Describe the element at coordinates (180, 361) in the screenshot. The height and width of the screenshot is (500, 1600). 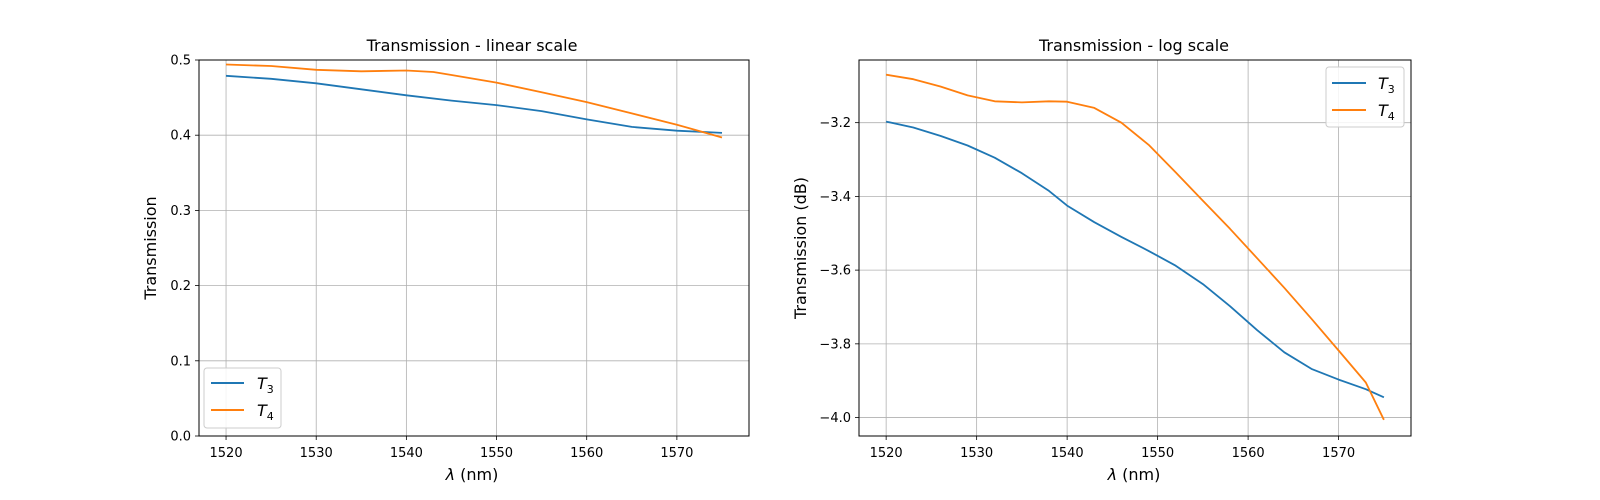
I see `y-tick-label: 0.1` at that location.